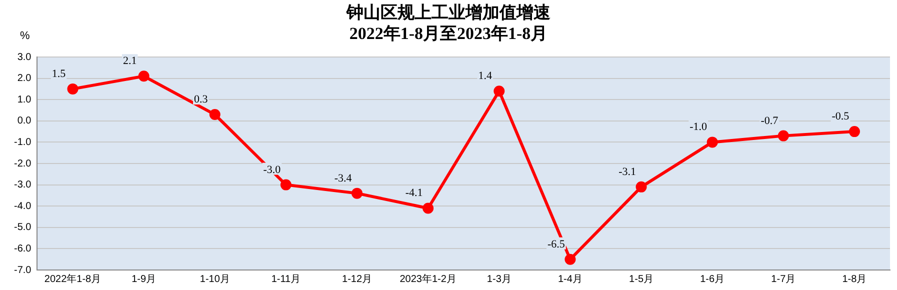 Image resolution: width=897 pixels, height=290 pixels. What do you see at coordinates (129, 61) in the screenshot?
I see `data-label: 2.1` at bounding box center [129, 61].